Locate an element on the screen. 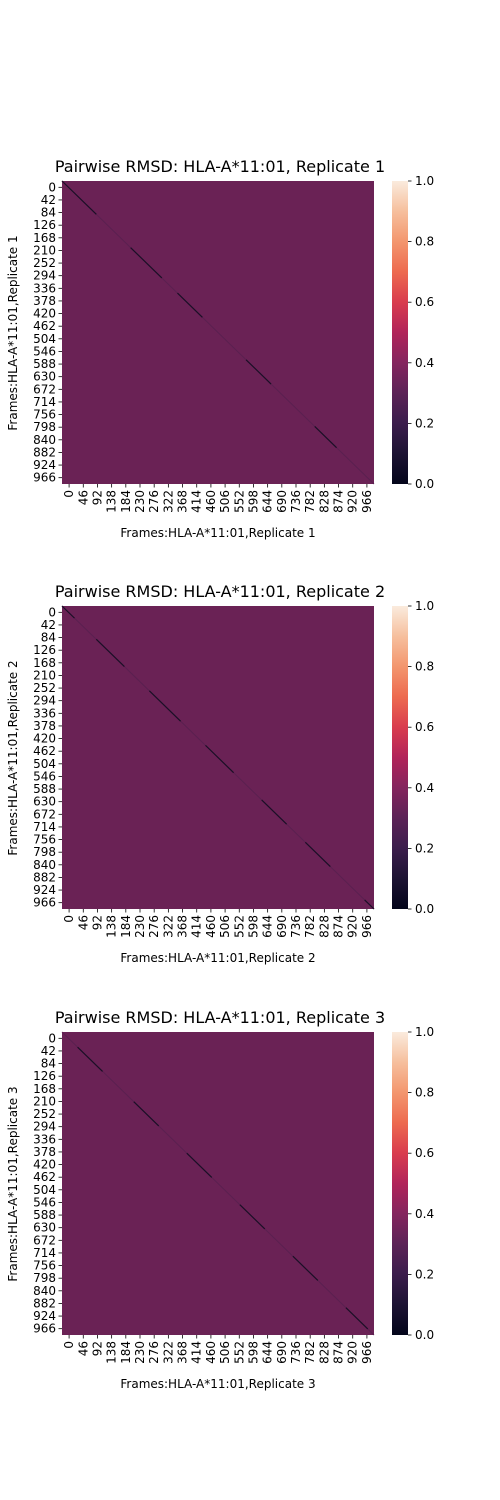  y-tick-label: 840 is located at coordinates (44, 1291).